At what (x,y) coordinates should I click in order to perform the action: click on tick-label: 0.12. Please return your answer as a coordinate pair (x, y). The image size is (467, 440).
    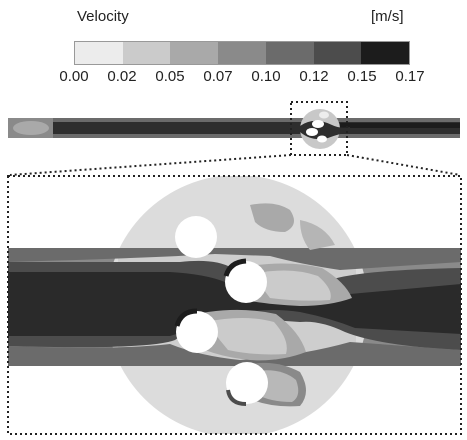
    Looking at the image, I should click on (314, 76).